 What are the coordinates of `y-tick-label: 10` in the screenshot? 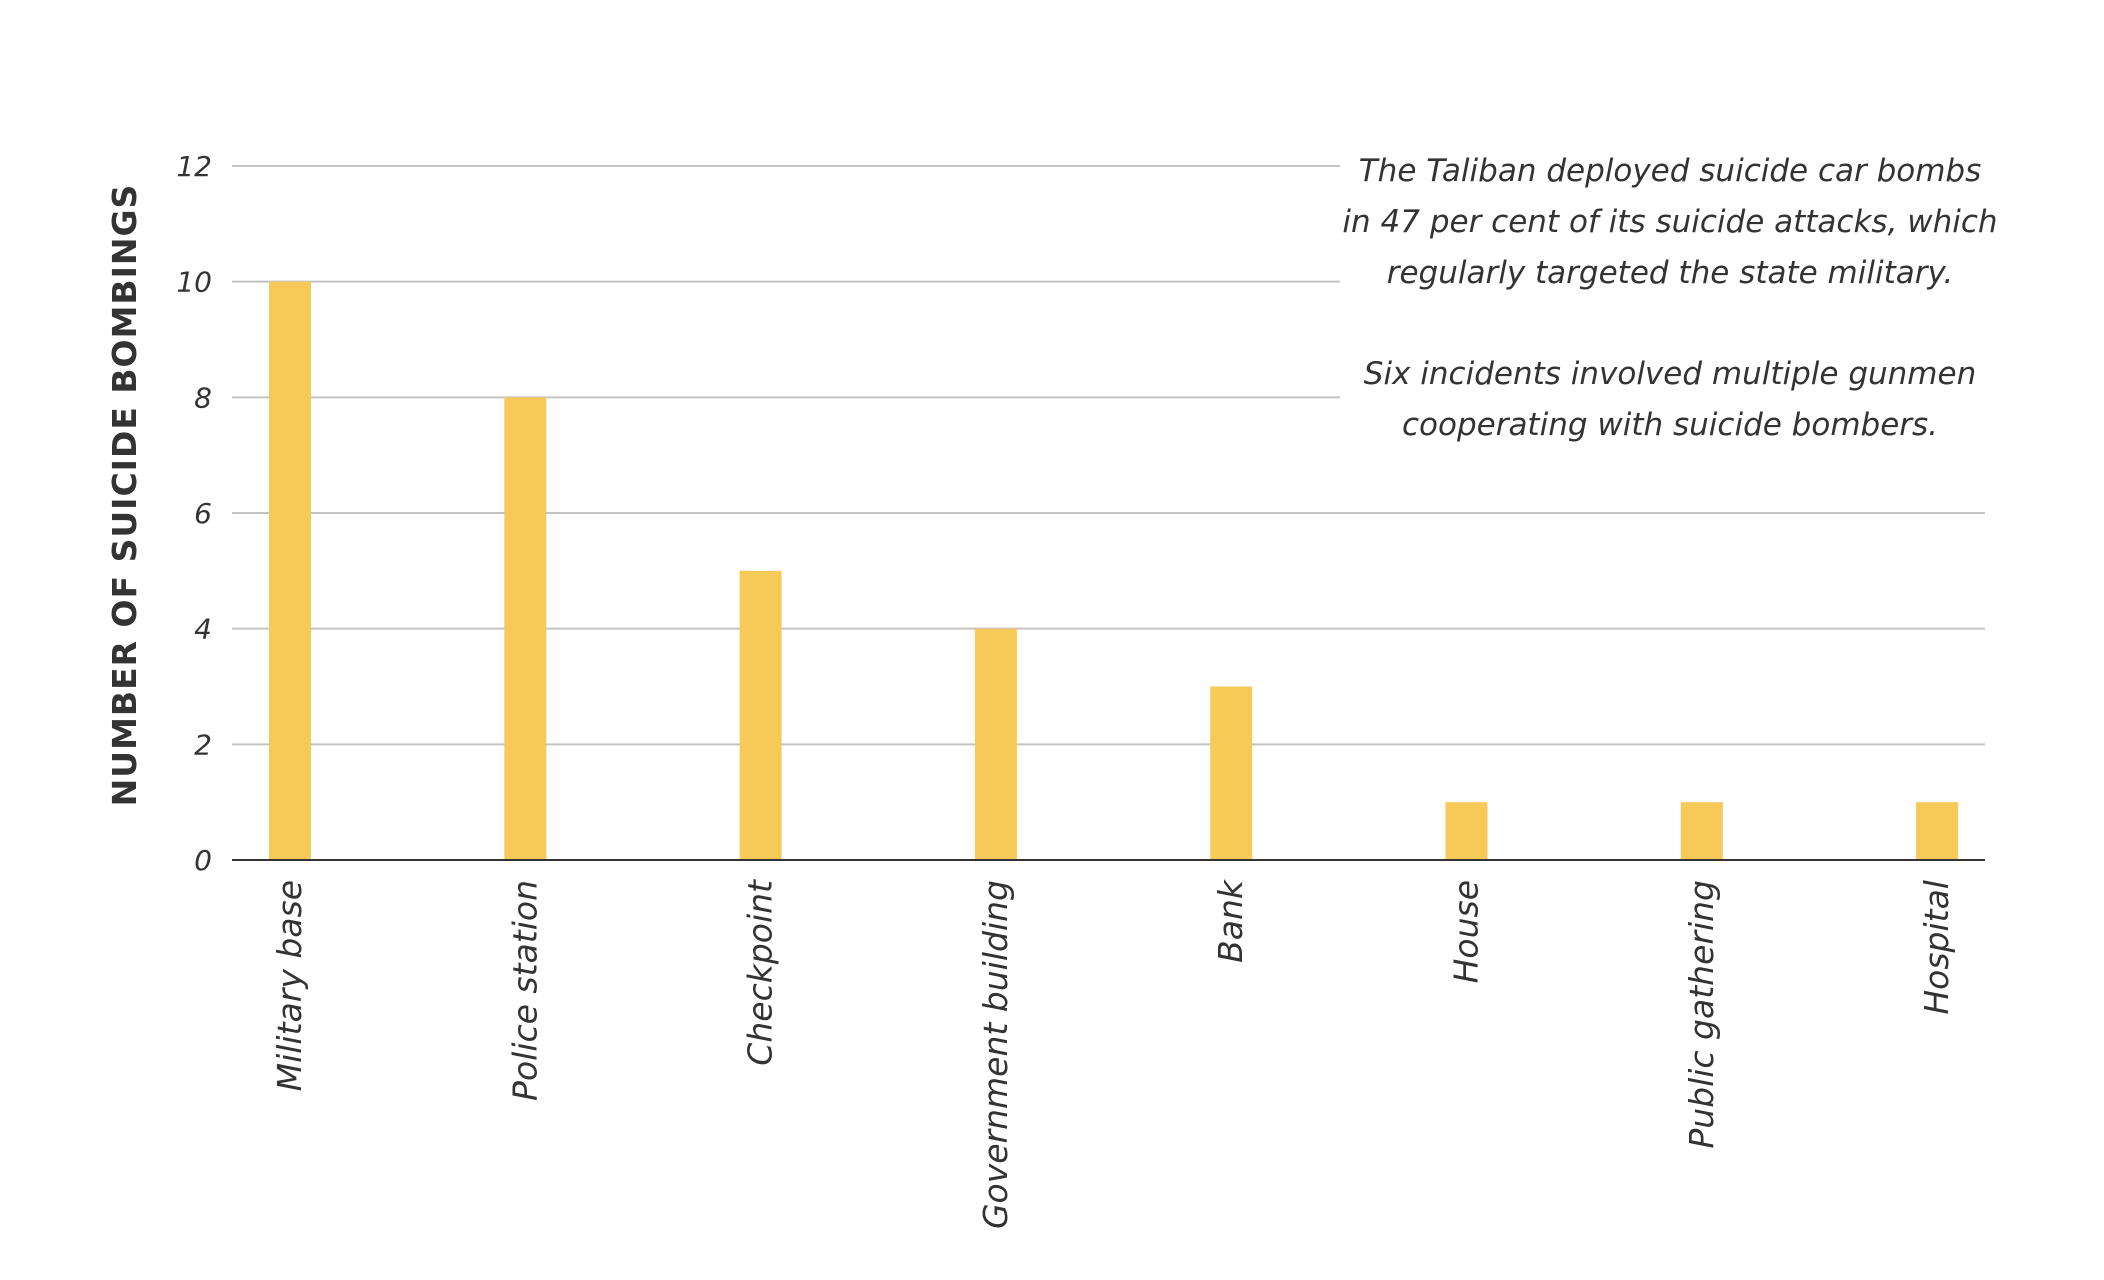 It's located at (194, 282).